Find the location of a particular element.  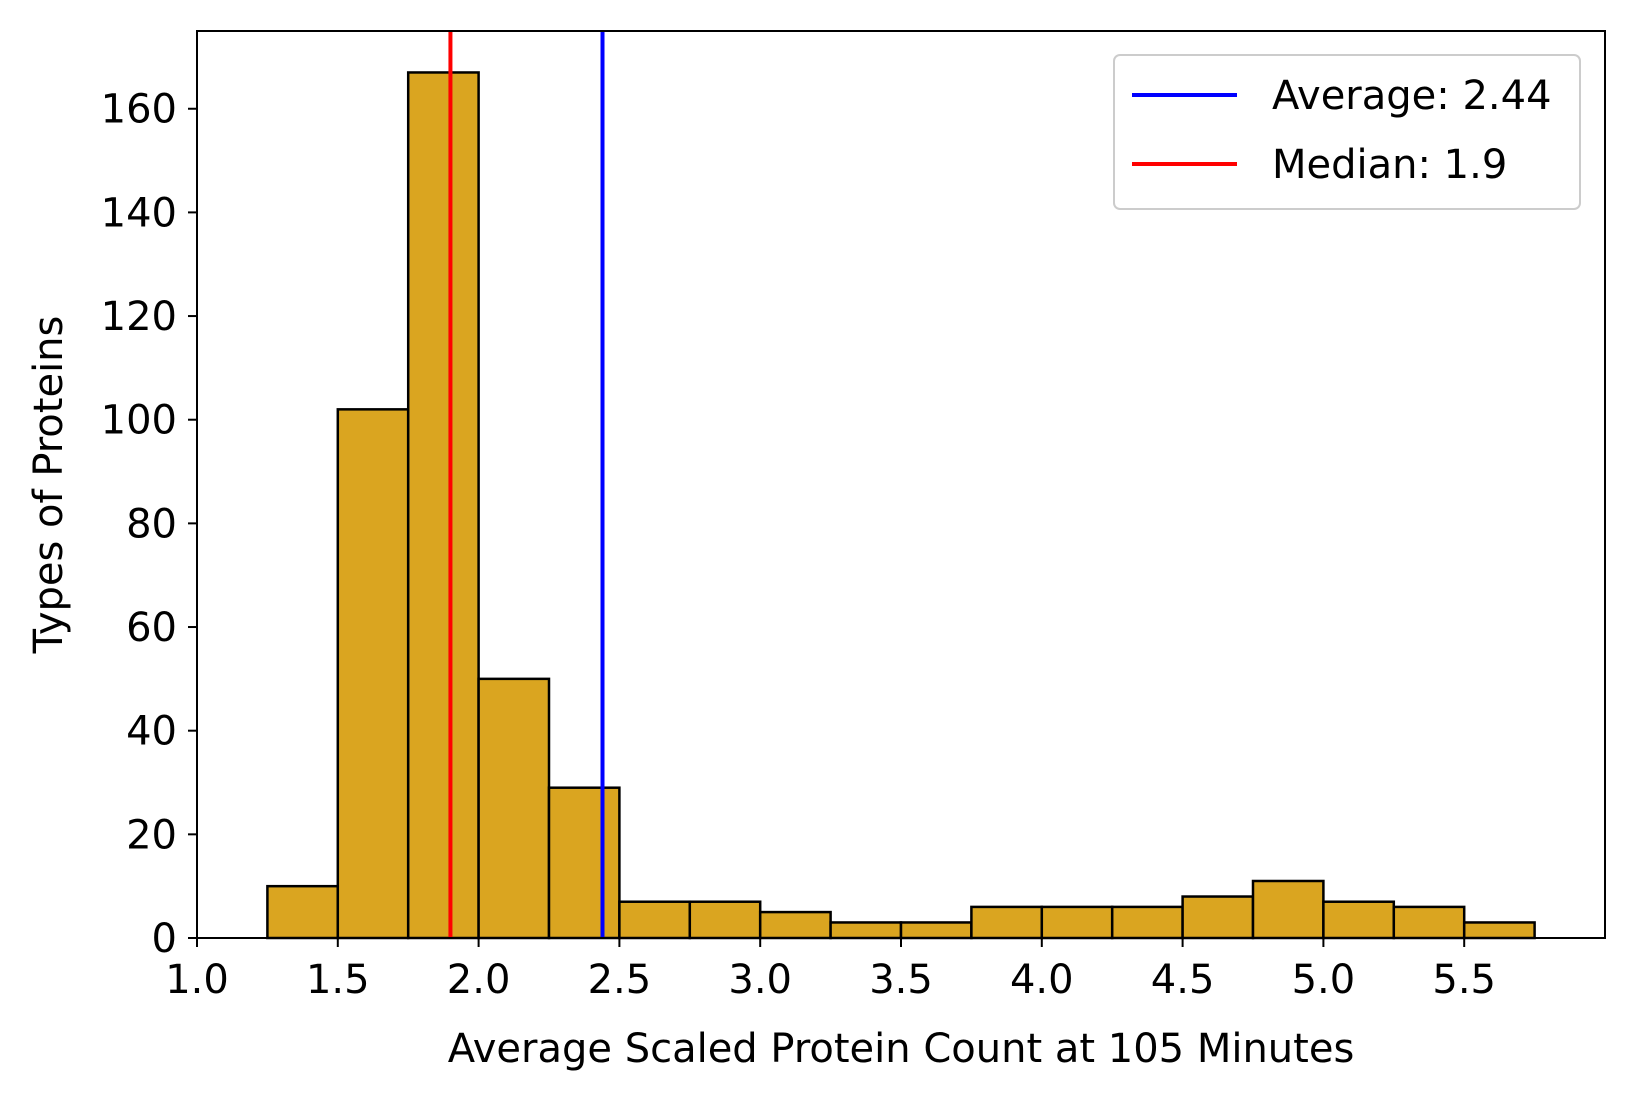

y-tick-label: 40 is located at coordinates (151, 732).